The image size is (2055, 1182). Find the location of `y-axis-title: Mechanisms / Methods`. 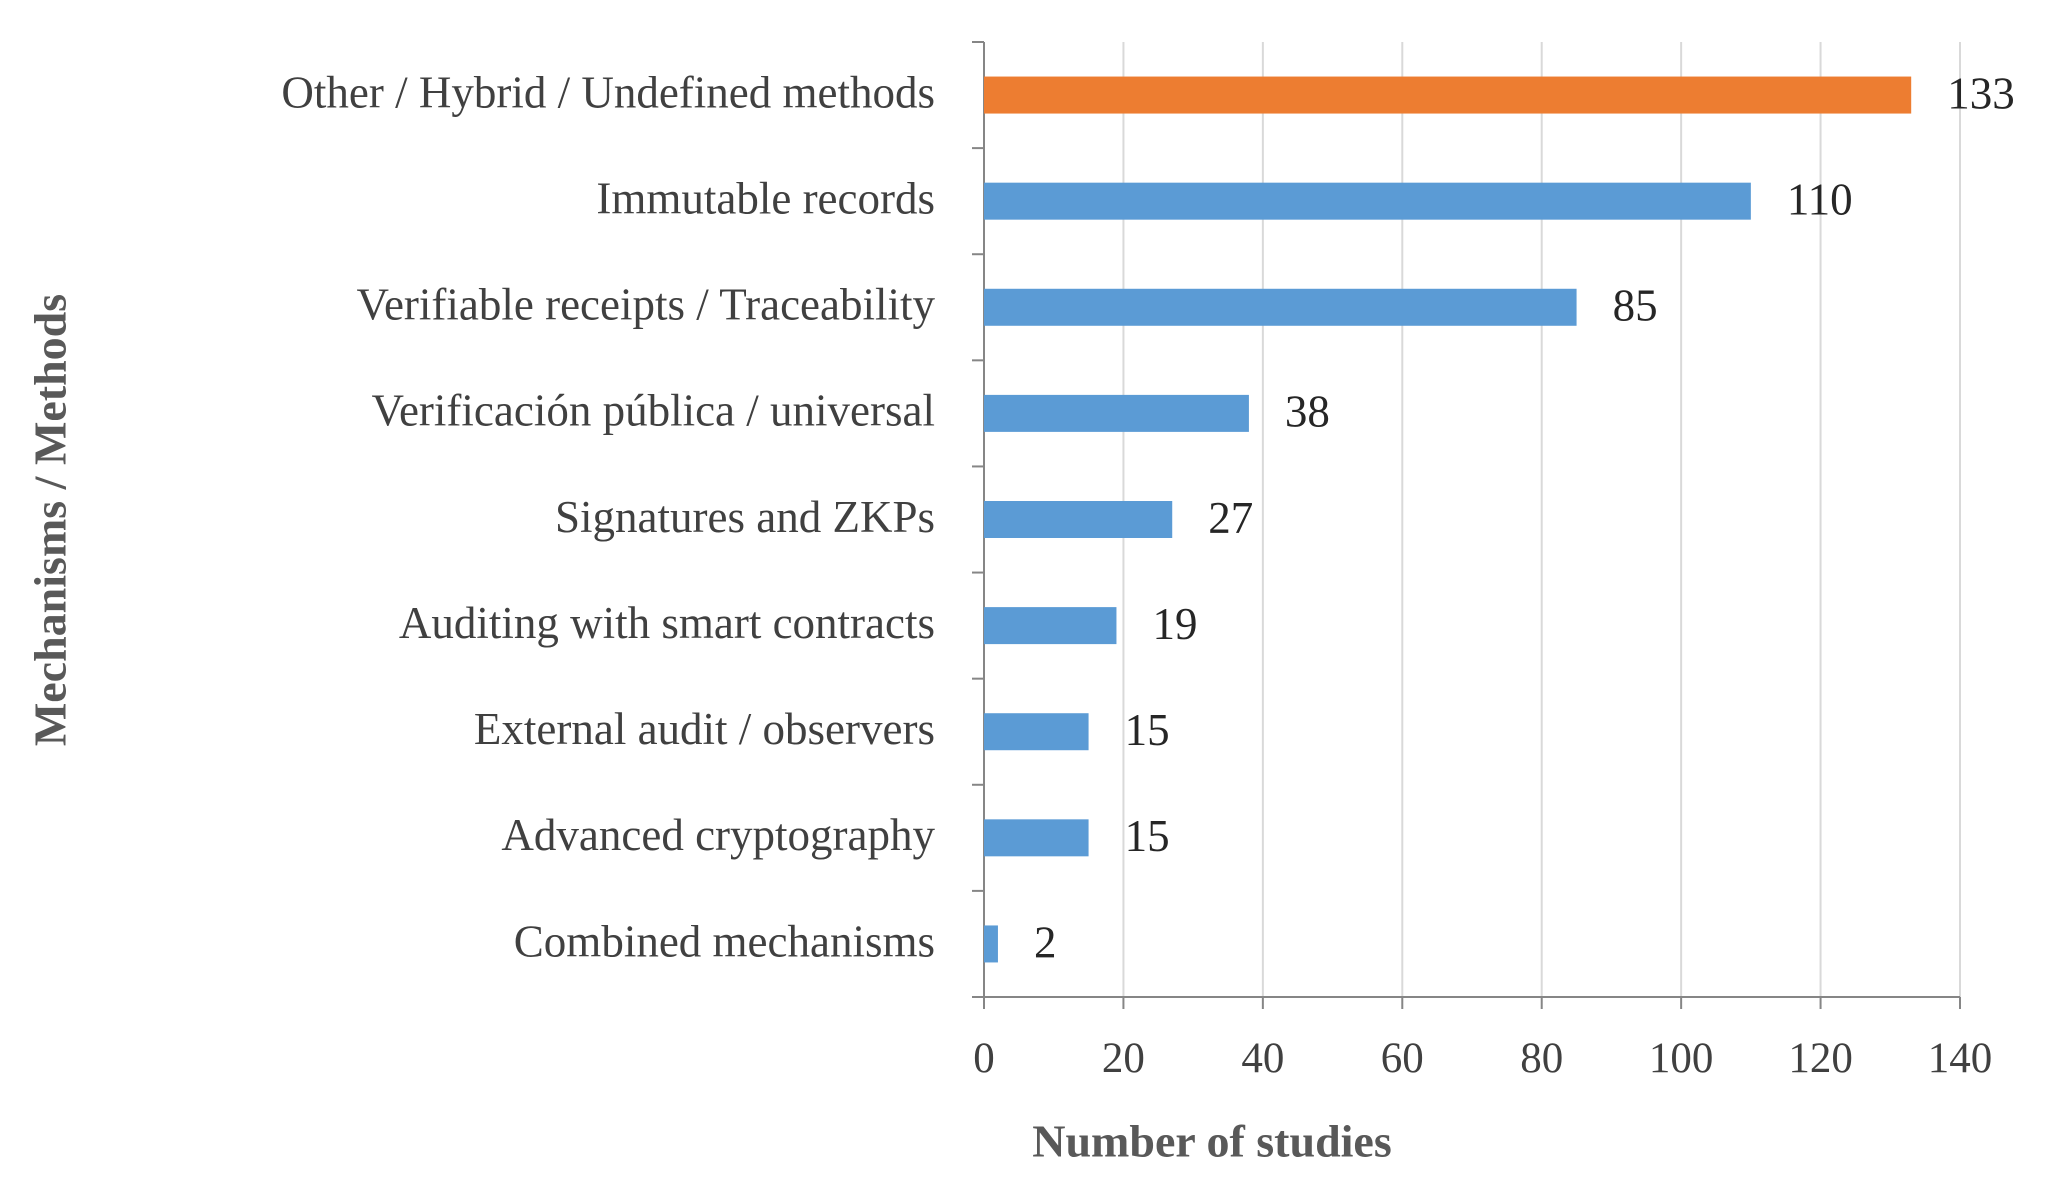

y-axis-title: Mechanisms / Methods is located at coordinates (50, 520).